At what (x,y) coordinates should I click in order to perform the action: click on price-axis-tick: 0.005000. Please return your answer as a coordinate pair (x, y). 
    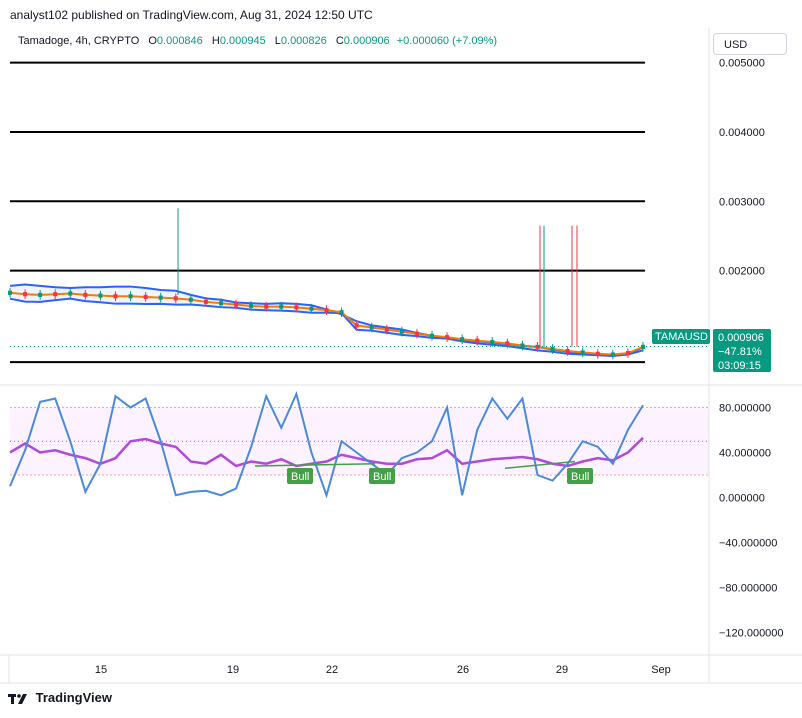
    Looking at the image, I should click on (742, 64).